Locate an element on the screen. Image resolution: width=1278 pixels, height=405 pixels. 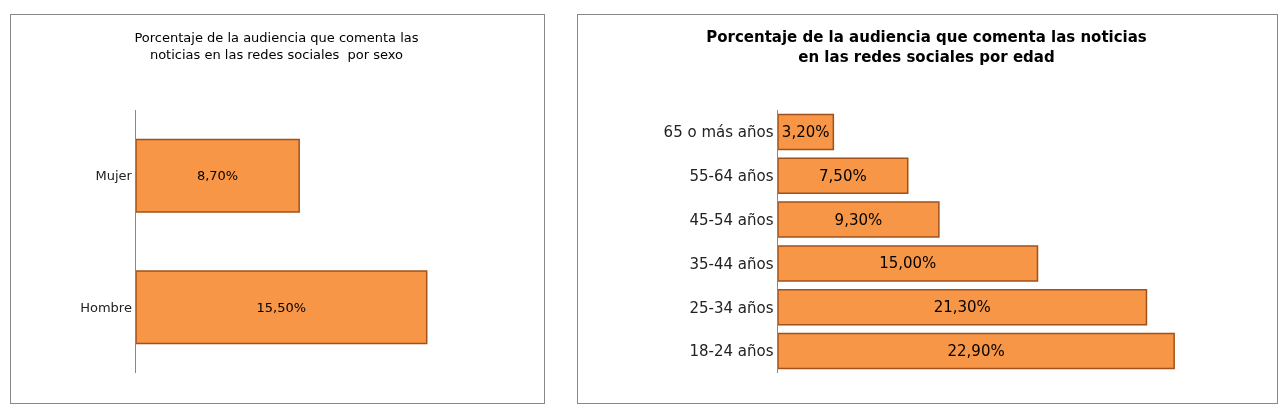
data-label: 7,50% is located at coordinates (843, 175).